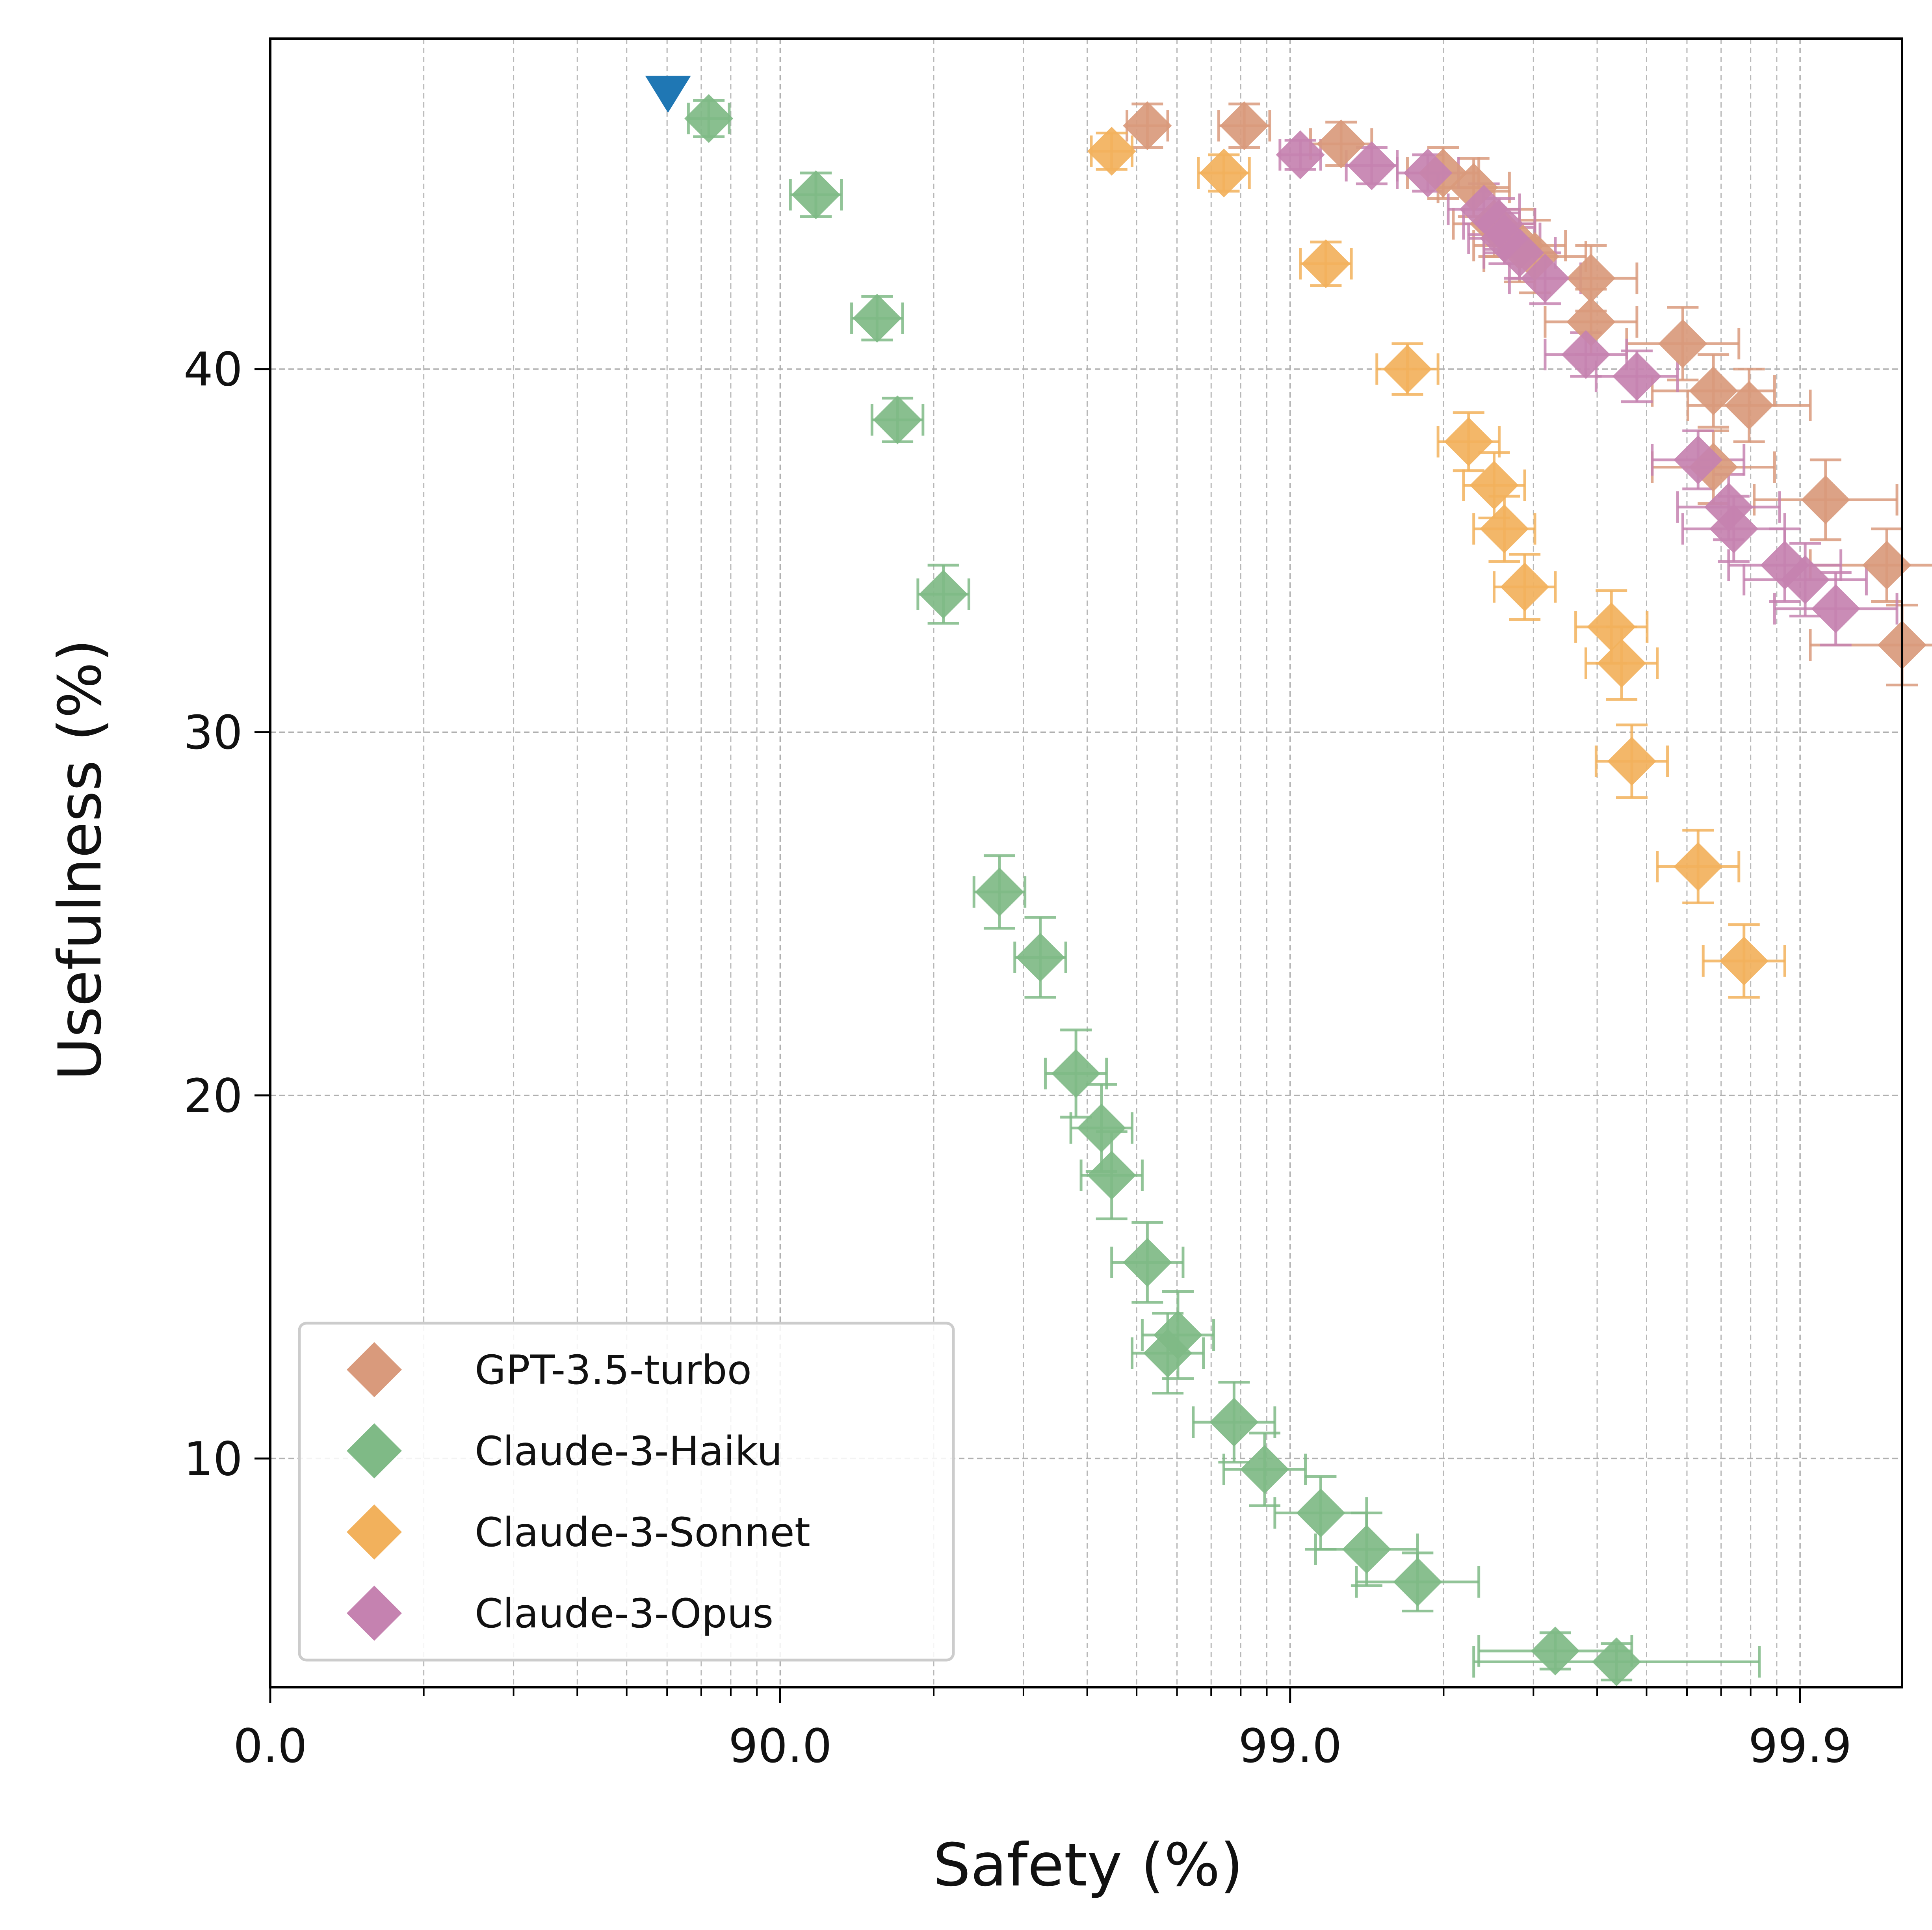 This screenshot has height=1930, width=1932. I want to click on x-tick-label: 90.0, so click(780, 1746).